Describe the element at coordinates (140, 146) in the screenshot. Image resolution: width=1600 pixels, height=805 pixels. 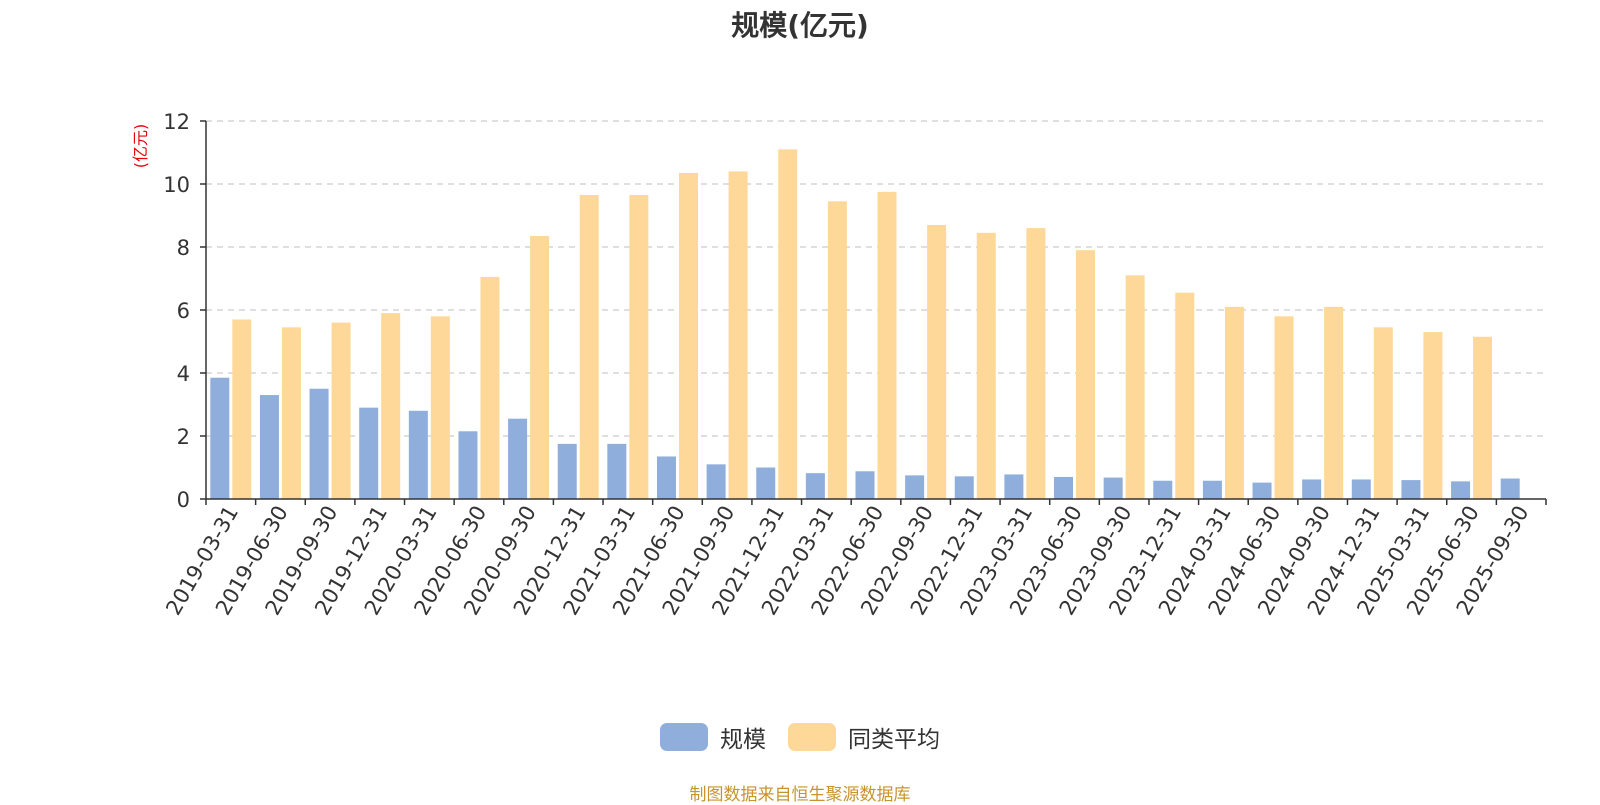
I see `y-axis-unit-label: (亿元)` at that location.